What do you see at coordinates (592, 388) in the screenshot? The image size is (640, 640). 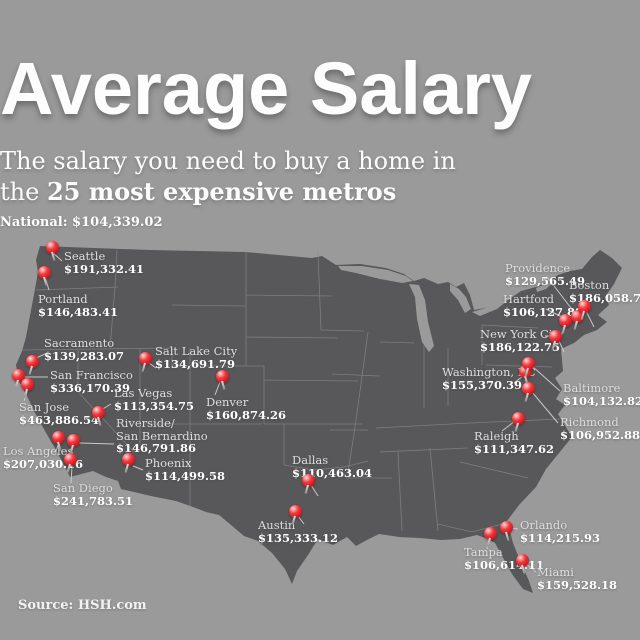 I see `city-name: Baltimore` at bounding box center [592, 388].